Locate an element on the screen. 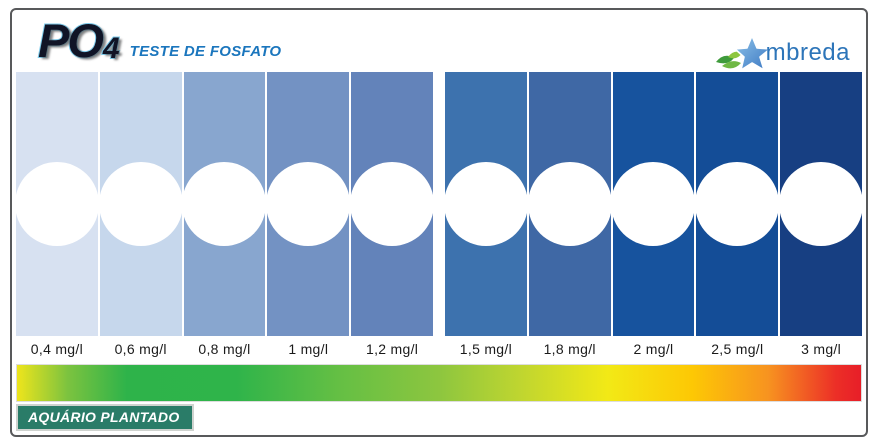 The image size is (878, 445). scale-cell: 1,5 mg/l is located at coordinates (485, 217).